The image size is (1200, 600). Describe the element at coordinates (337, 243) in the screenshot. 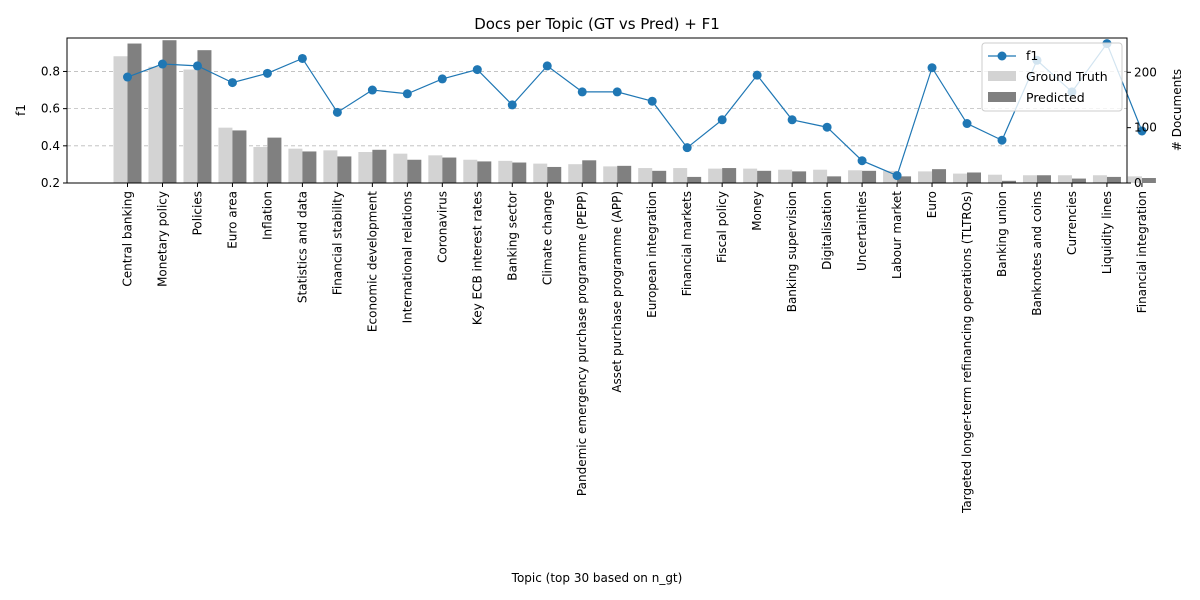

I see `x-tick-label: Financial stability` at that location.